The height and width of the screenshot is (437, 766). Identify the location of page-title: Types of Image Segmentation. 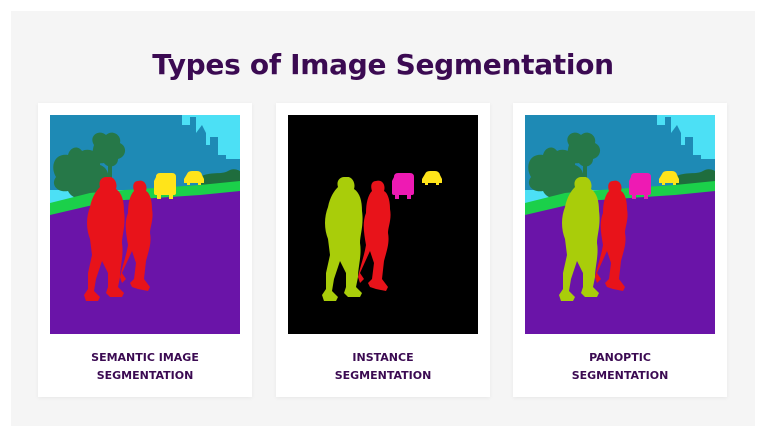
(383, 64).